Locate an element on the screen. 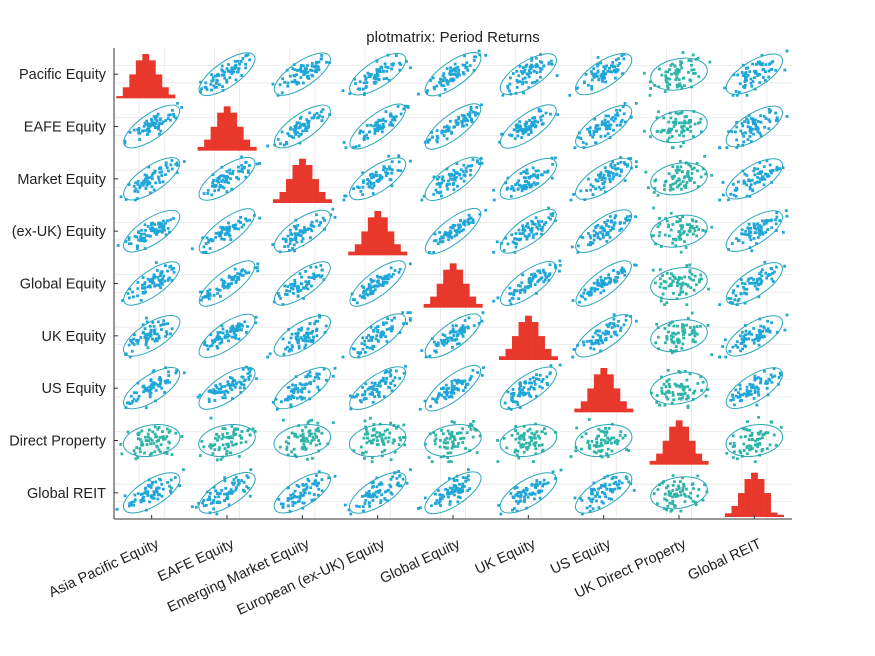 The height and width of the screenshot is (656, 875). cell-asia-pacific-equity-vs-global-reit is located at coordinates (756, 73).